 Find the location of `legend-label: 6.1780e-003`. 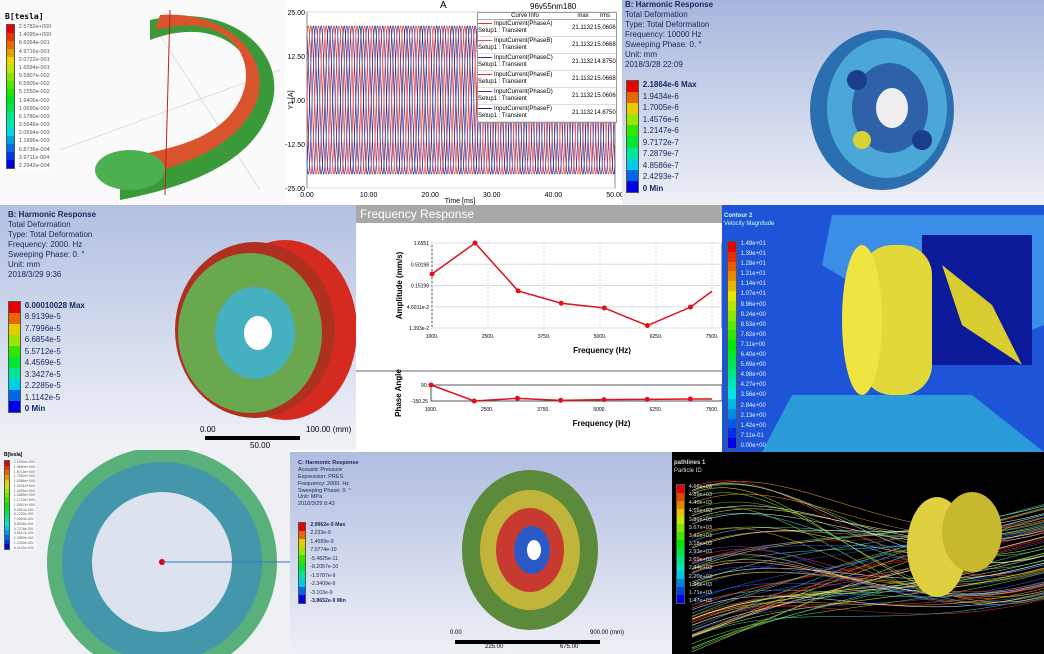

legend-label: 6.1780e-003 is located at coordinates (35, 117).